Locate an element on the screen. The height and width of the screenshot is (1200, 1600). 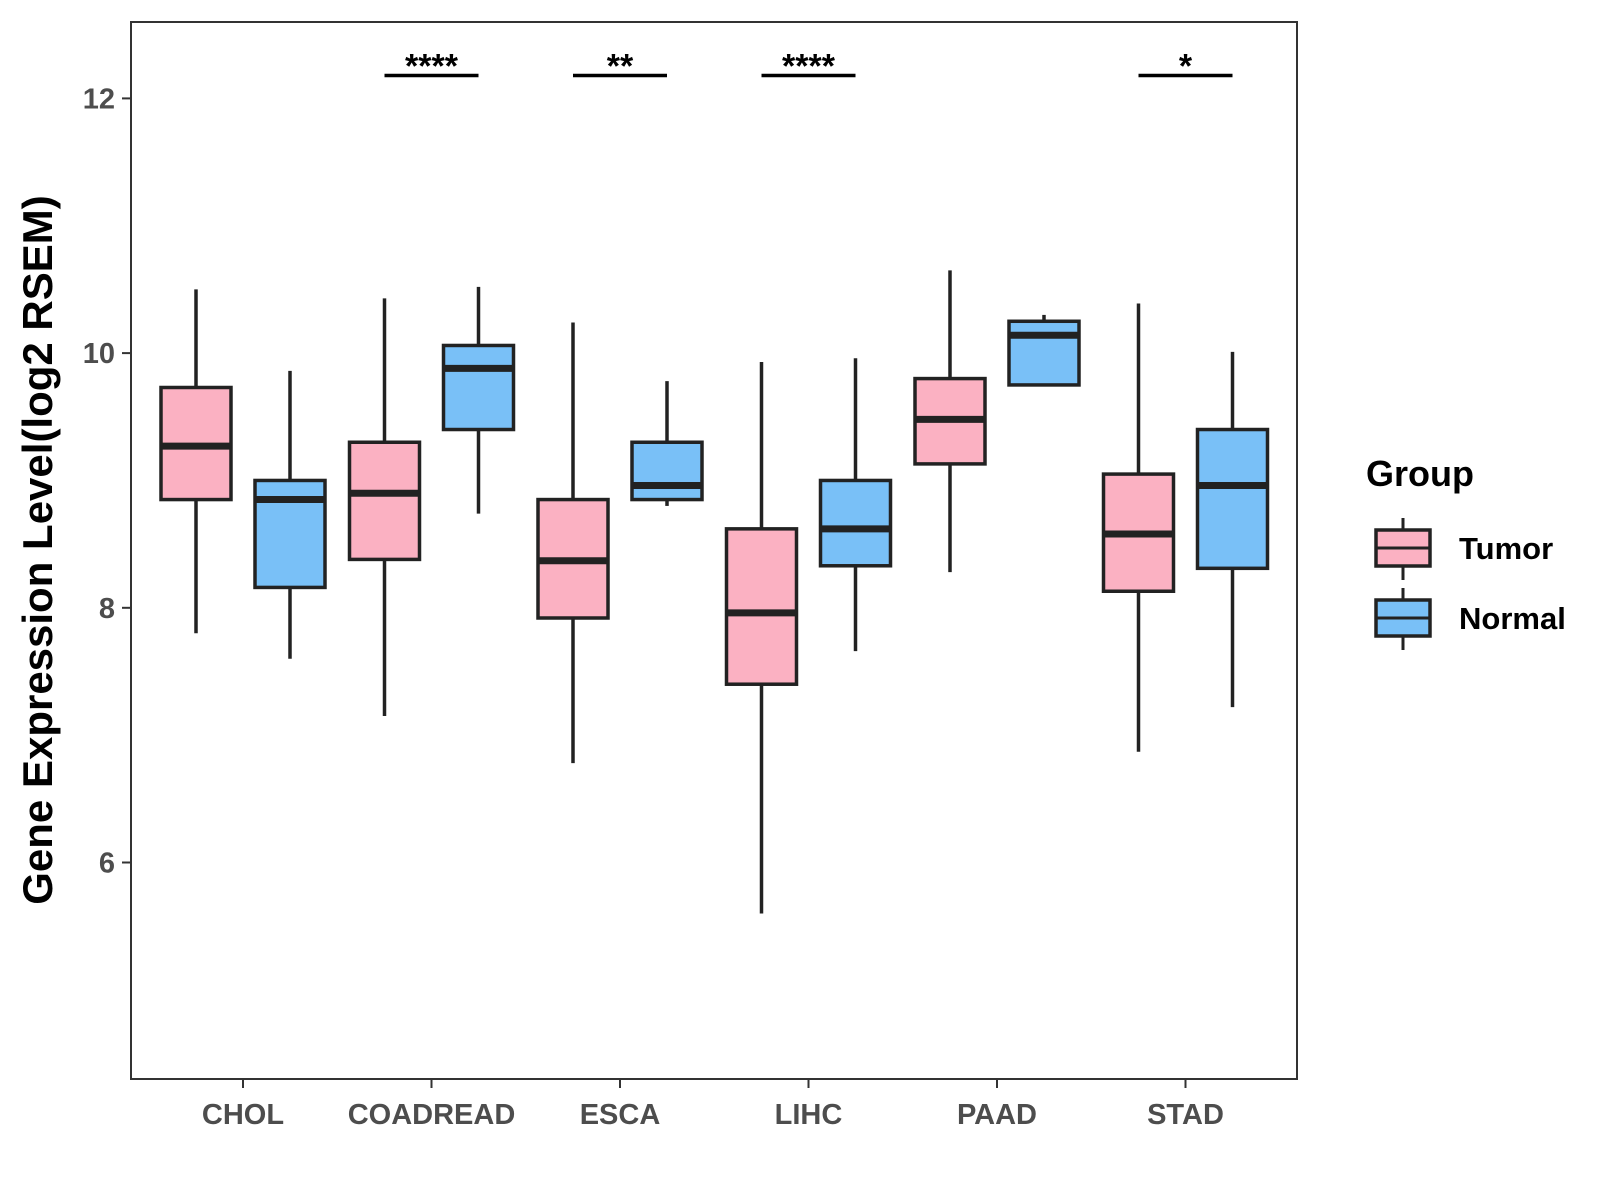
legend-item-tumor: Tumor is located at coordinates (1463, 549).